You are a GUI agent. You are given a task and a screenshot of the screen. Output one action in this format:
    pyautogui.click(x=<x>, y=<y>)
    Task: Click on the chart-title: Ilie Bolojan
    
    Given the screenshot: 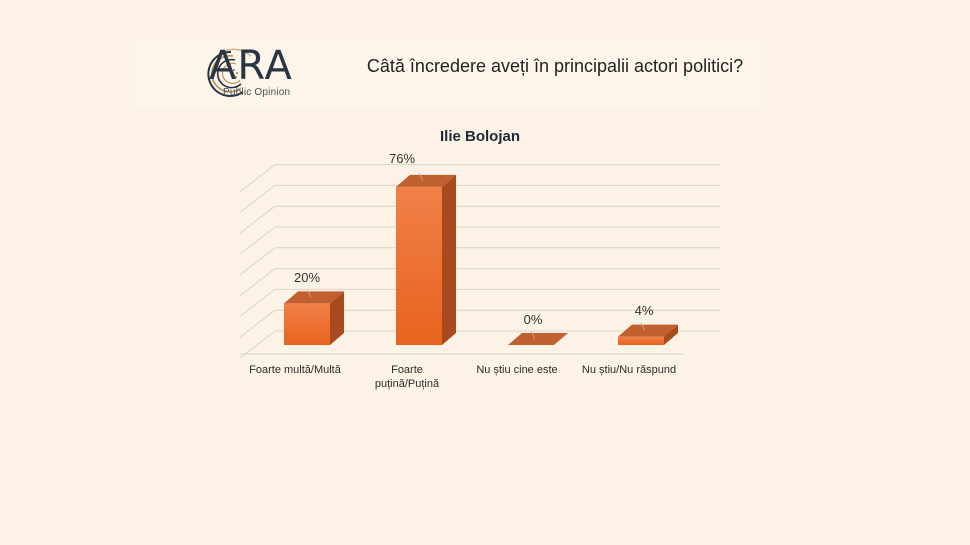 What is the action you would take?
    pyautogui.click(x=479, y=136)
    